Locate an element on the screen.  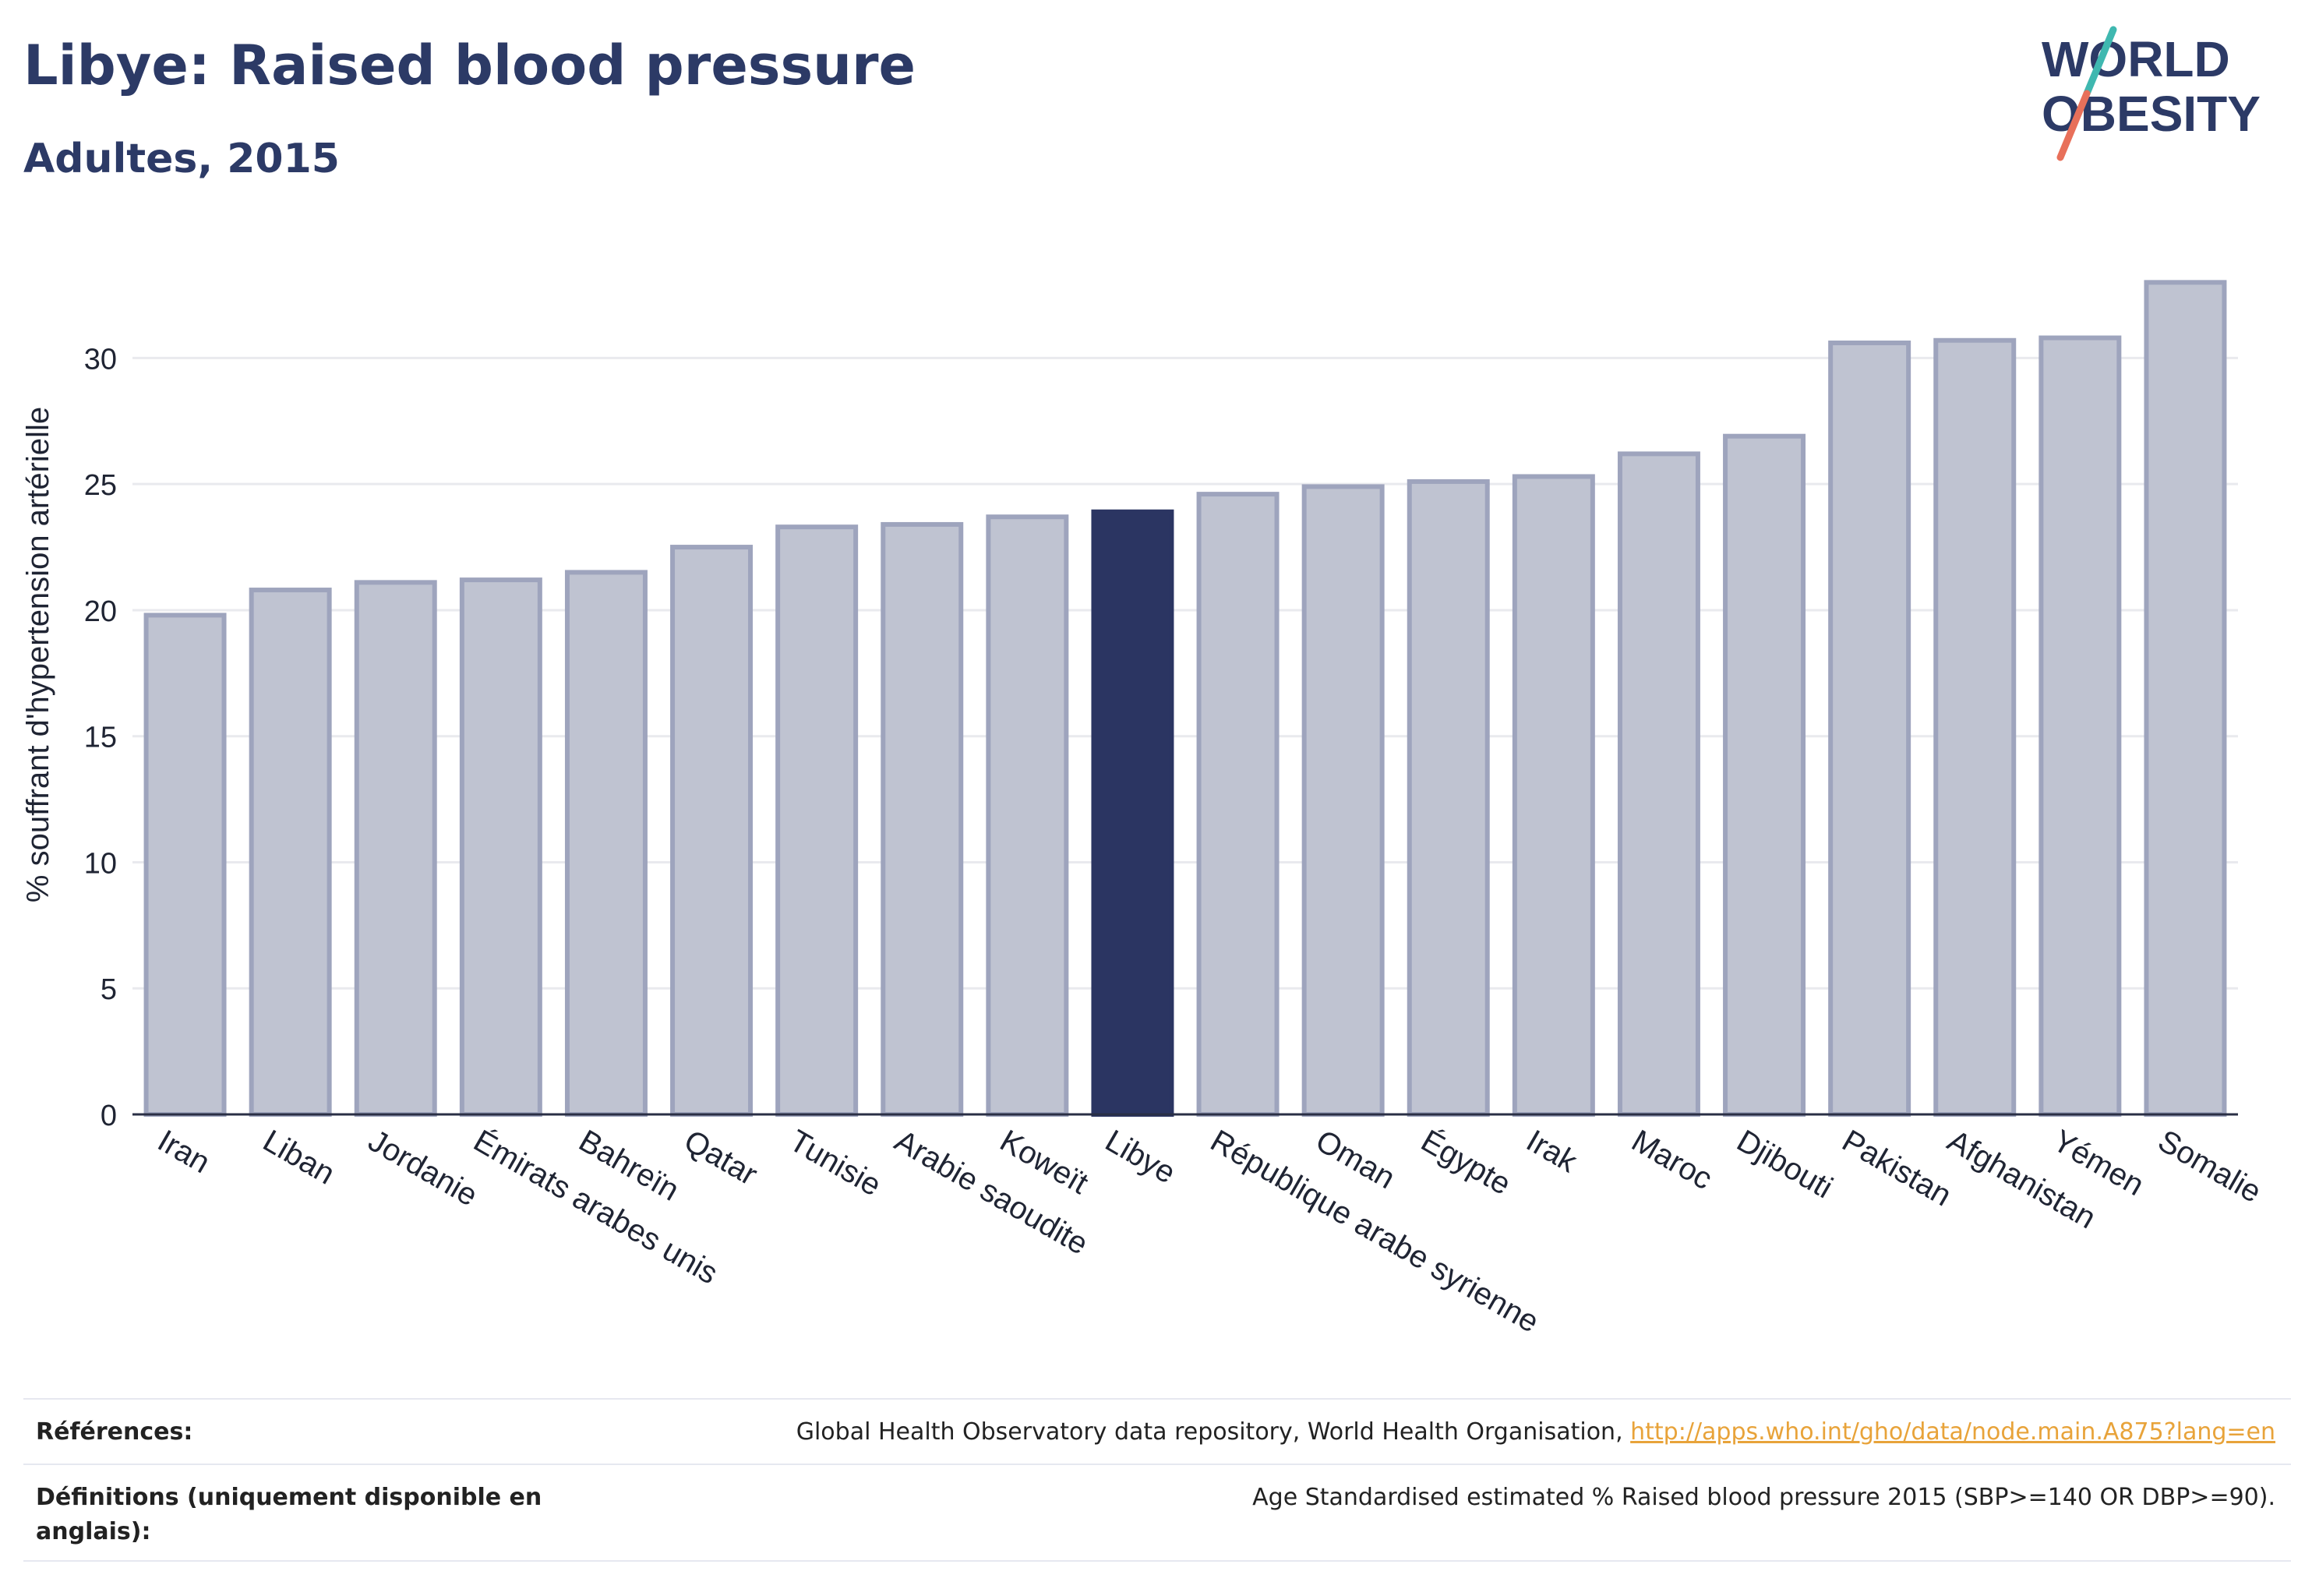
y-tick-label: 25 is located at coordinates (101, 485).